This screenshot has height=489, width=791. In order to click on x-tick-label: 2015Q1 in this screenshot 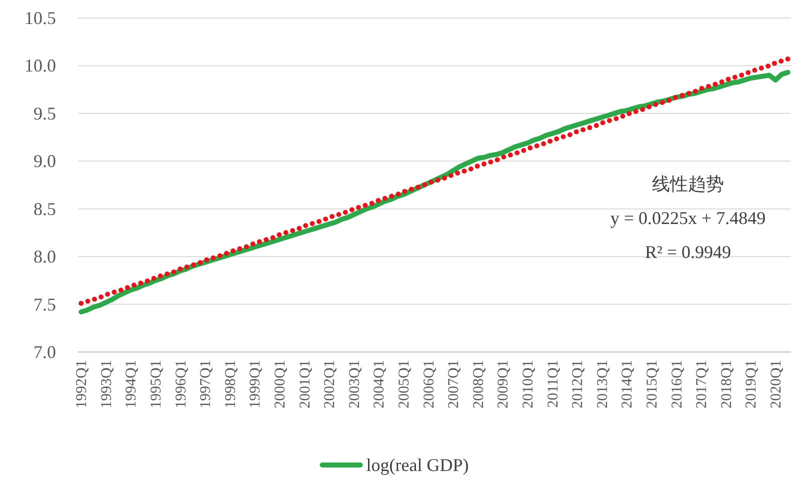, I will do `click(652, 384)`.